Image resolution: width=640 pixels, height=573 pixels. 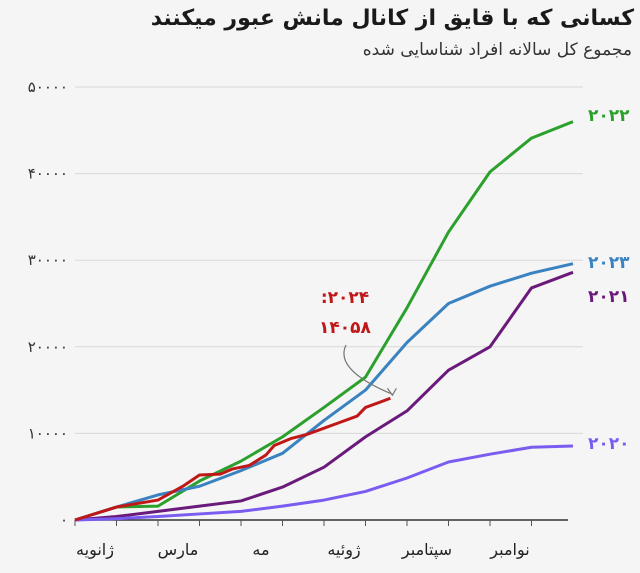 I want to click on series-label: ۲۰۲۱, so click(x=609, y=297).